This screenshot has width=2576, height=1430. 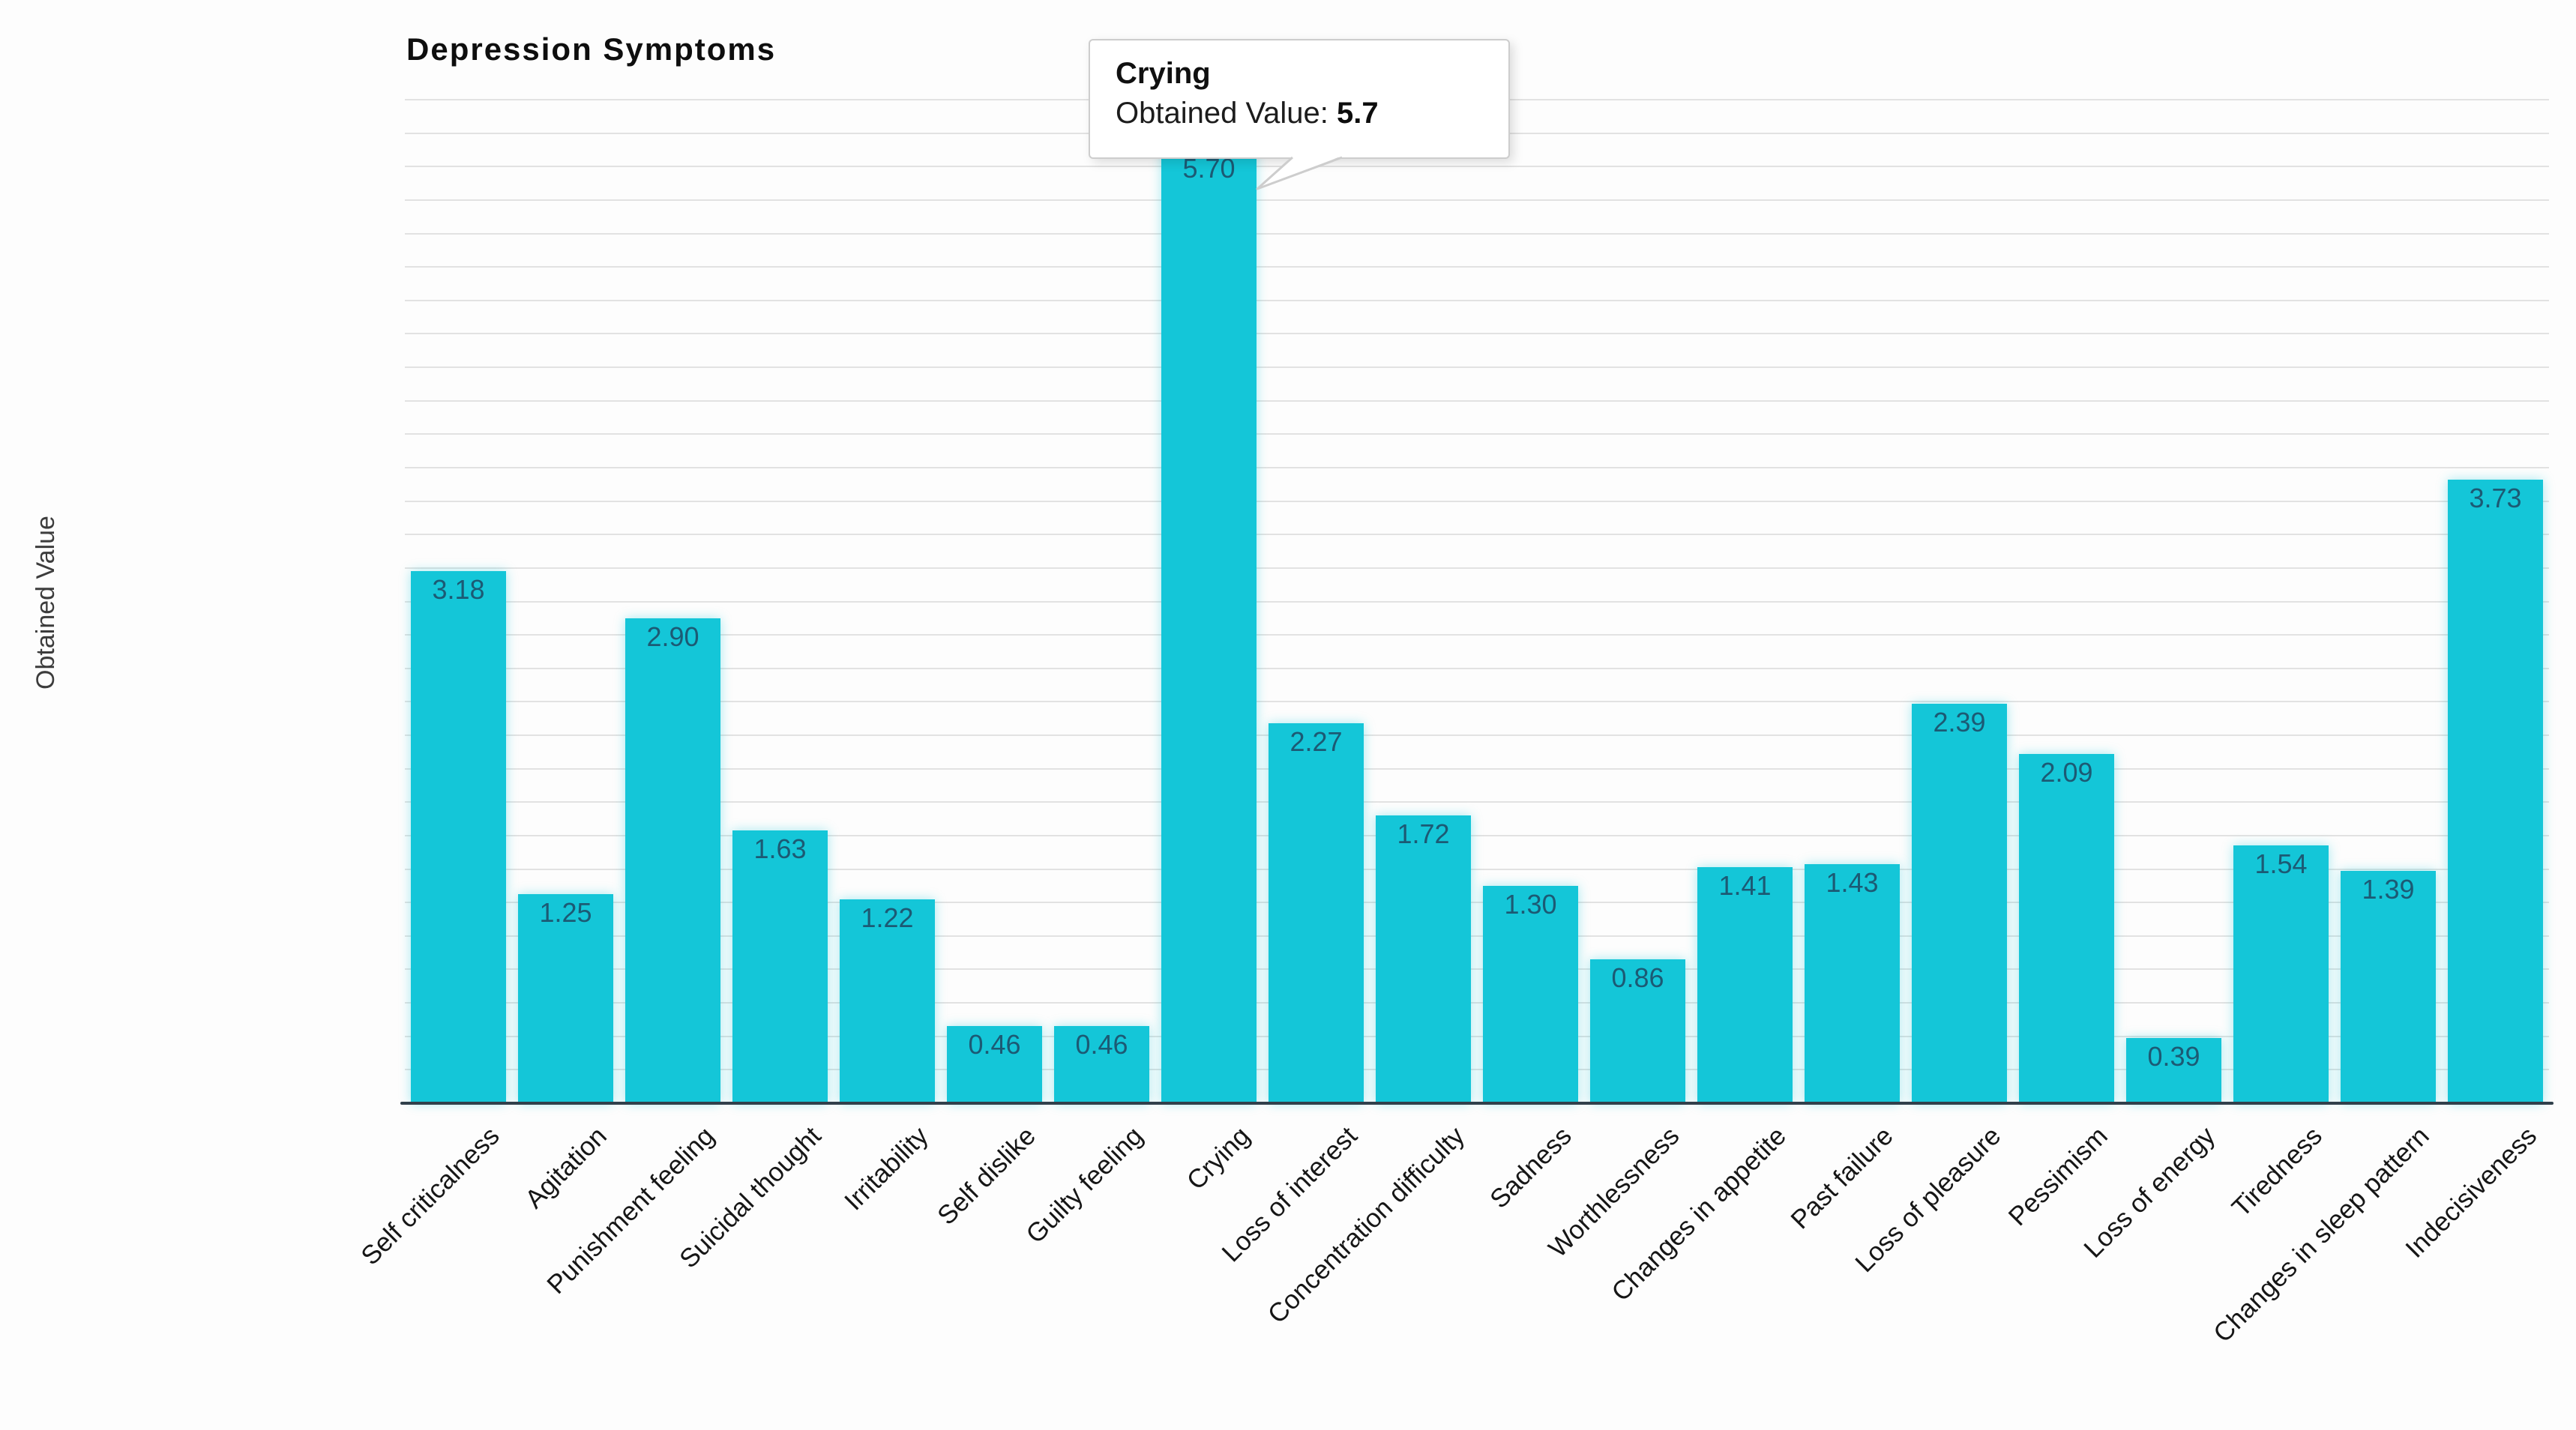 I want to click on bar-value-label: 1.30, so click(x=1531, y=904).